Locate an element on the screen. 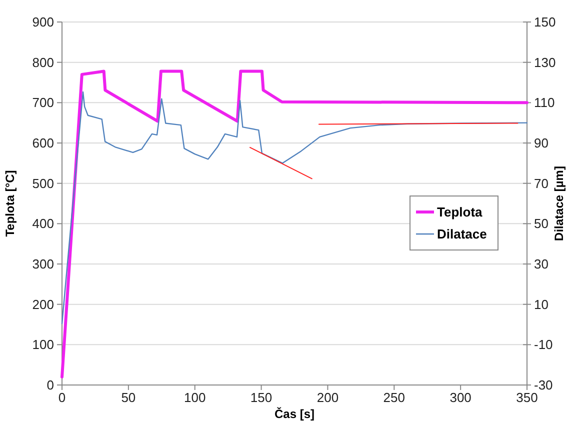  x-axis-title: Čas [s] is located at coordinates (294, 414).